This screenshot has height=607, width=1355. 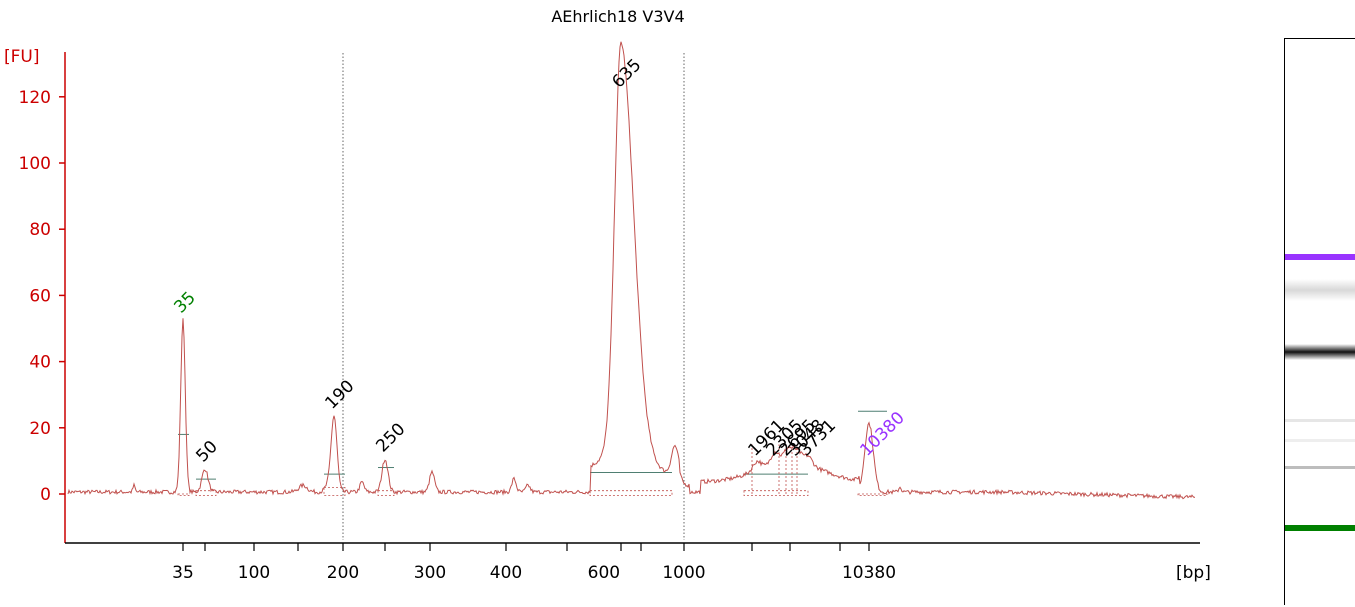 What do you see at coordinates (339, 394) in the screenshot?
I see `peak-label: 190` at bounding box center [339, 394].